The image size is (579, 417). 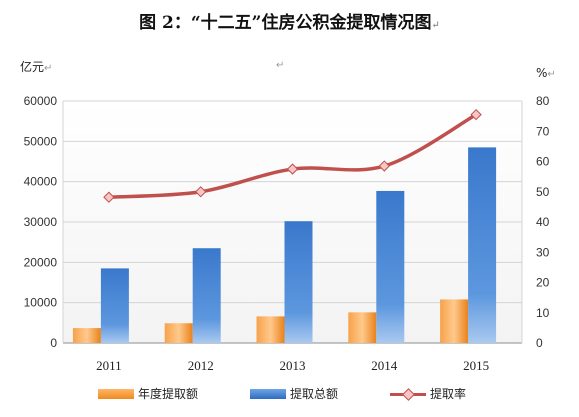 I want to click on rate-line, so click(x=292, y=155).